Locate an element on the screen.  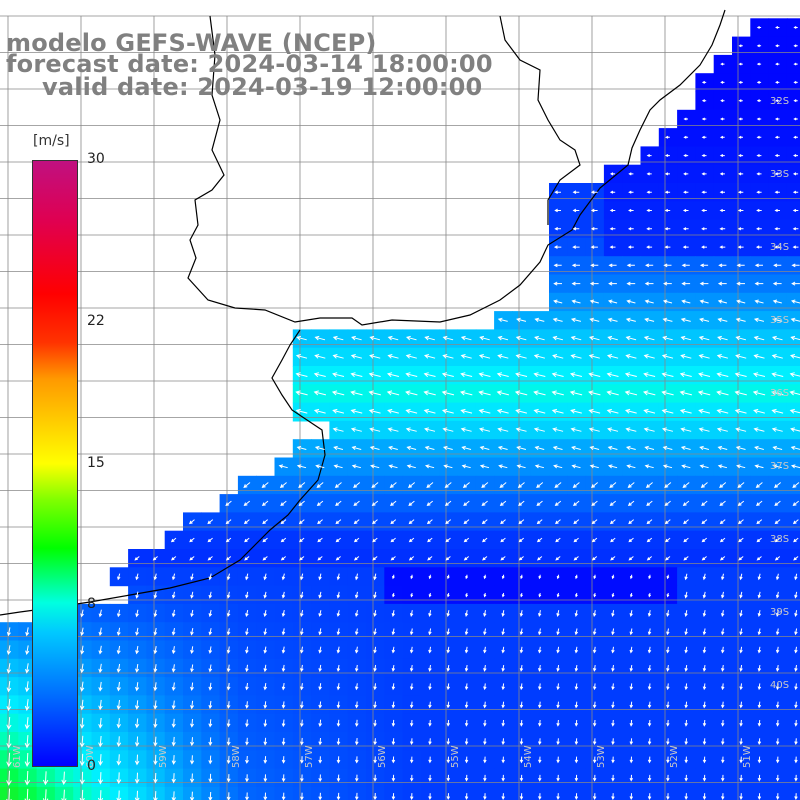
longitude-label: 58W is located at coordinates (236, 756).